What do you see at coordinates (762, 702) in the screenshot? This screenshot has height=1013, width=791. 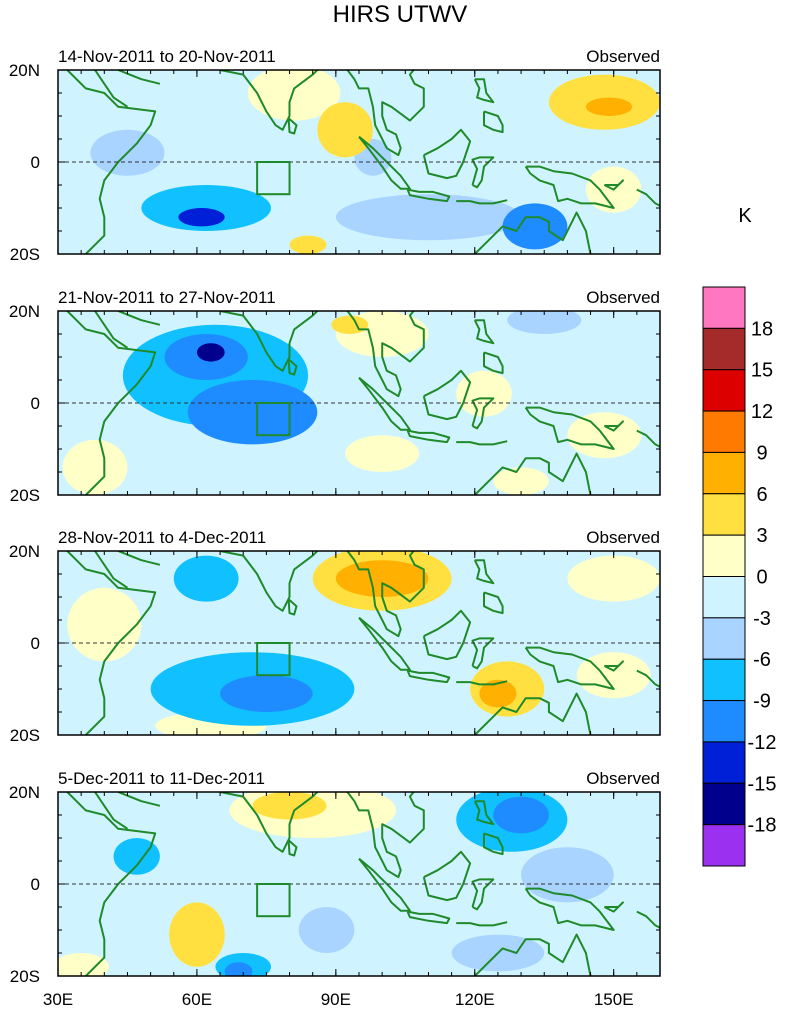 I see `colorbar-tick-label: -9` at bounding box center [762, 702].